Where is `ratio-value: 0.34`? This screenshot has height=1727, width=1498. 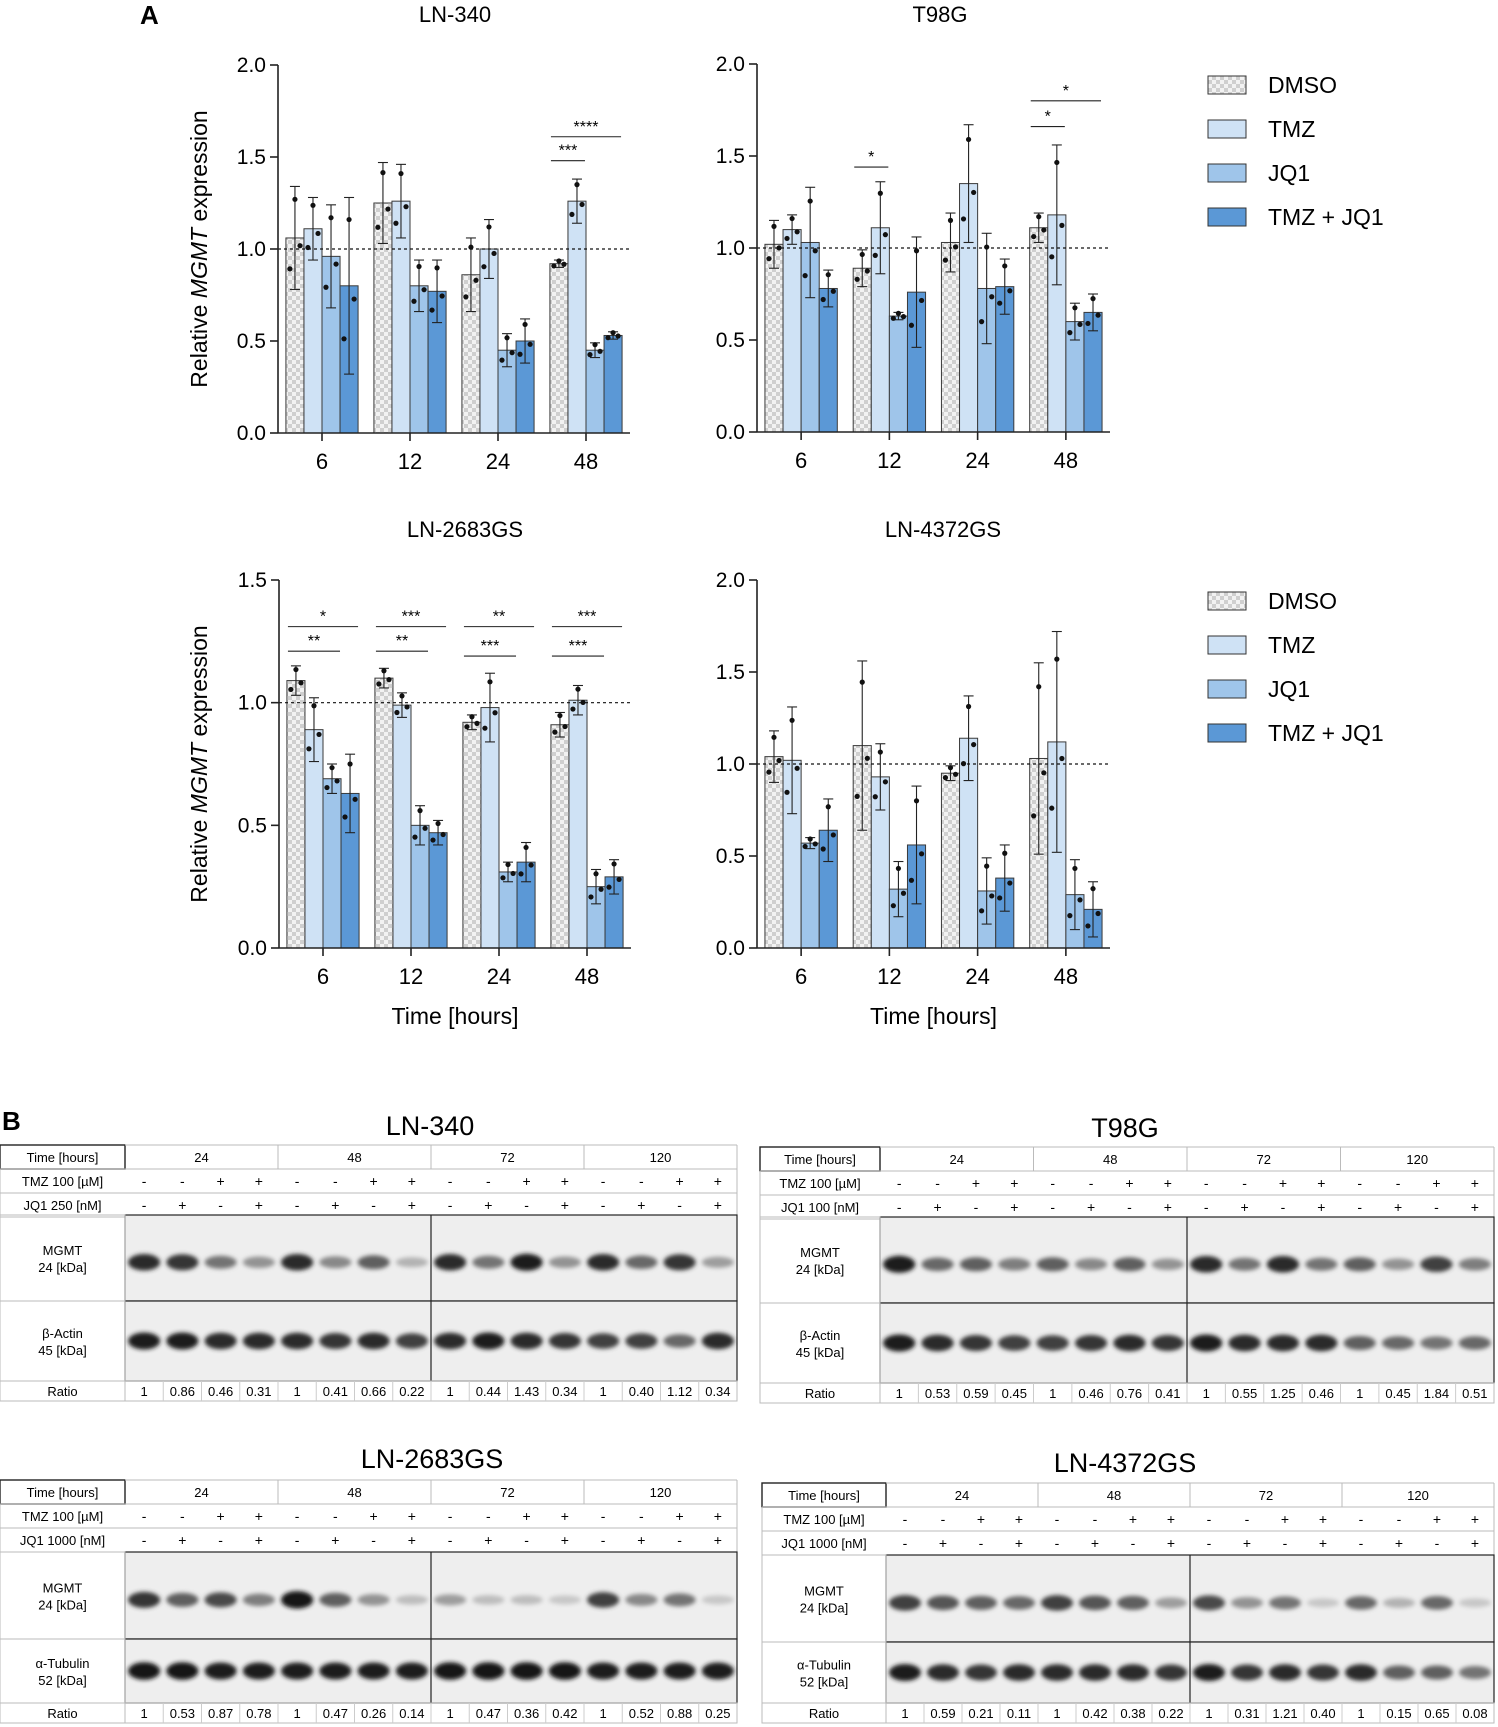
ratio-value: 0.34 is located at coordinates (564, 1391).